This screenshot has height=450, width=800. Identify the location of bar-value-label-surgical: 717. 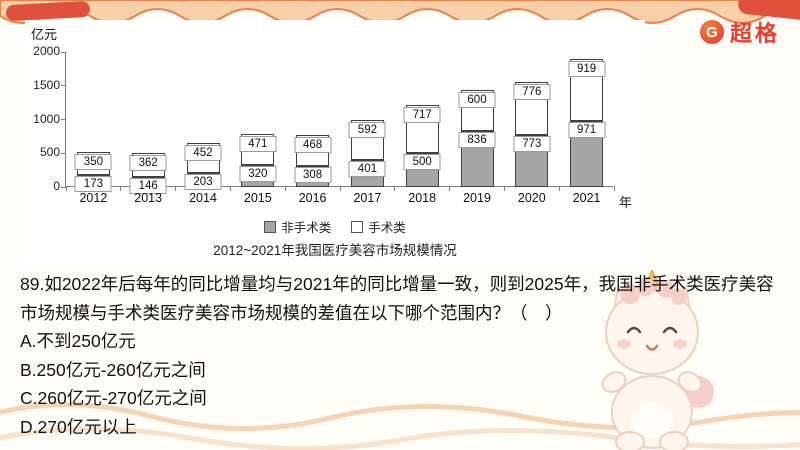
(422, 114).